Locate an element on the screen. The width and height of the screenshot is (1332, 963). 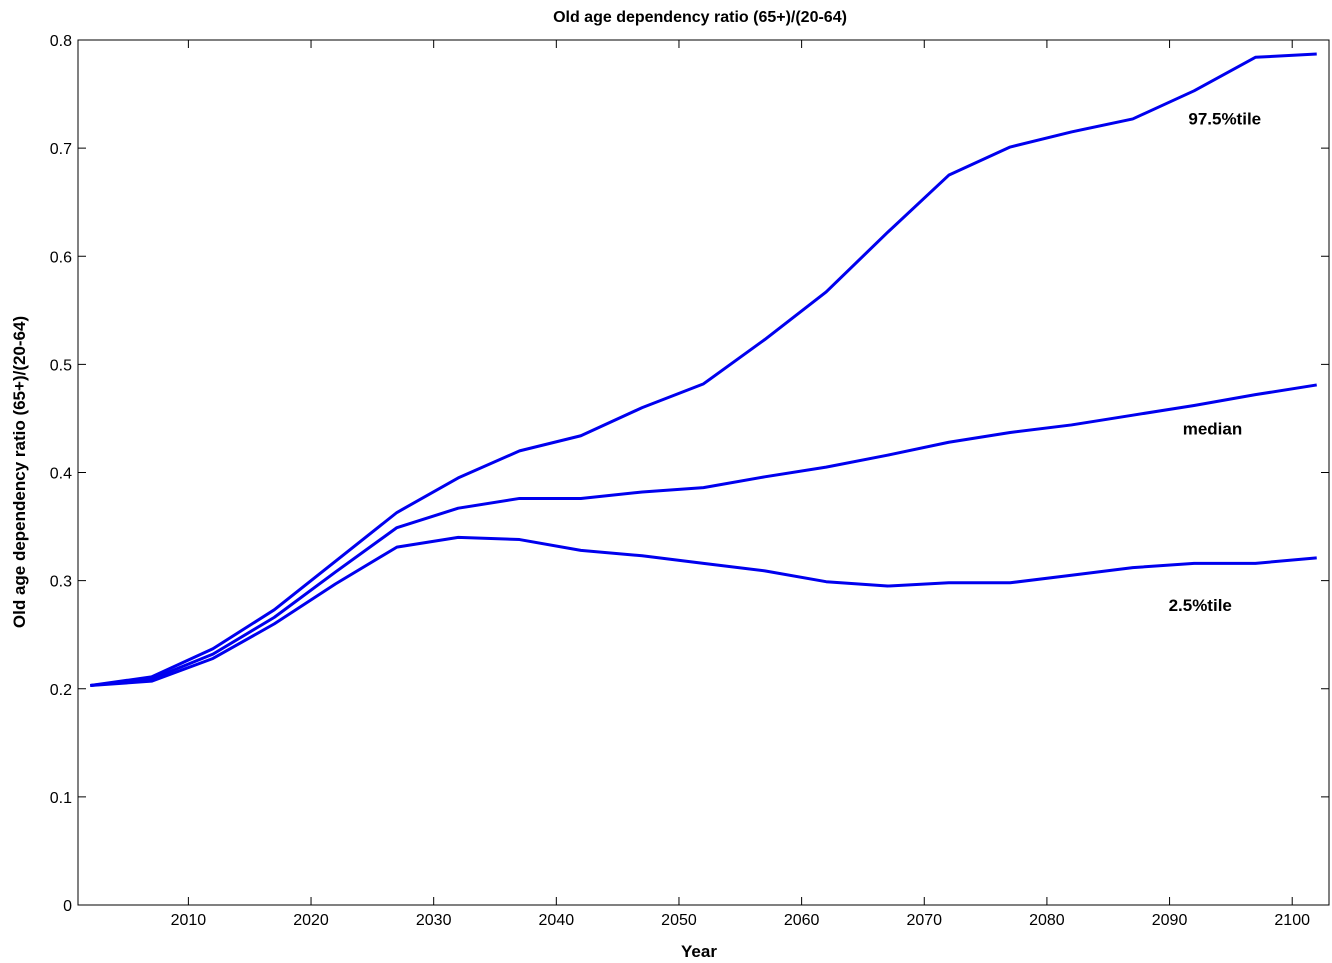
x-tick-label: 2040 is located at coordinates (557, 920).